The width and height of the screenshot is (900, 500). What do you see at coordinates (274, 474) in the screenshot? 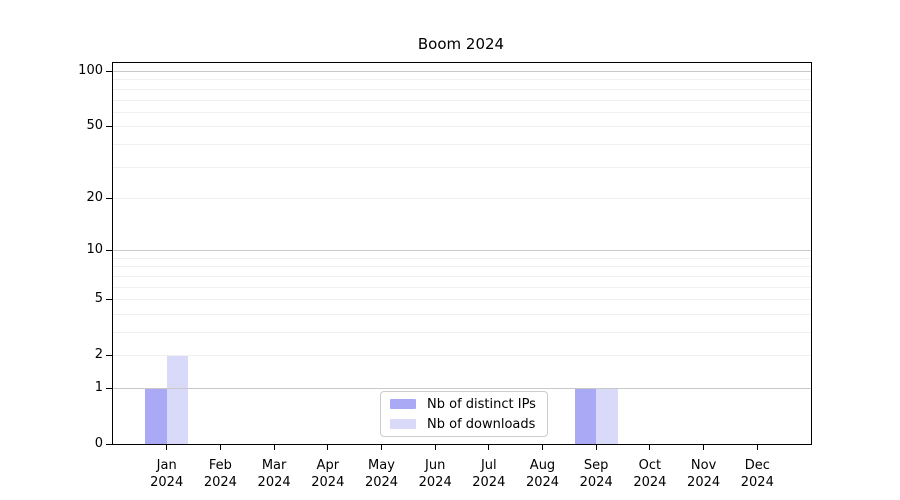
I see `x-tick-label-mar: Mar 2024` at bounding box center [274, 474].